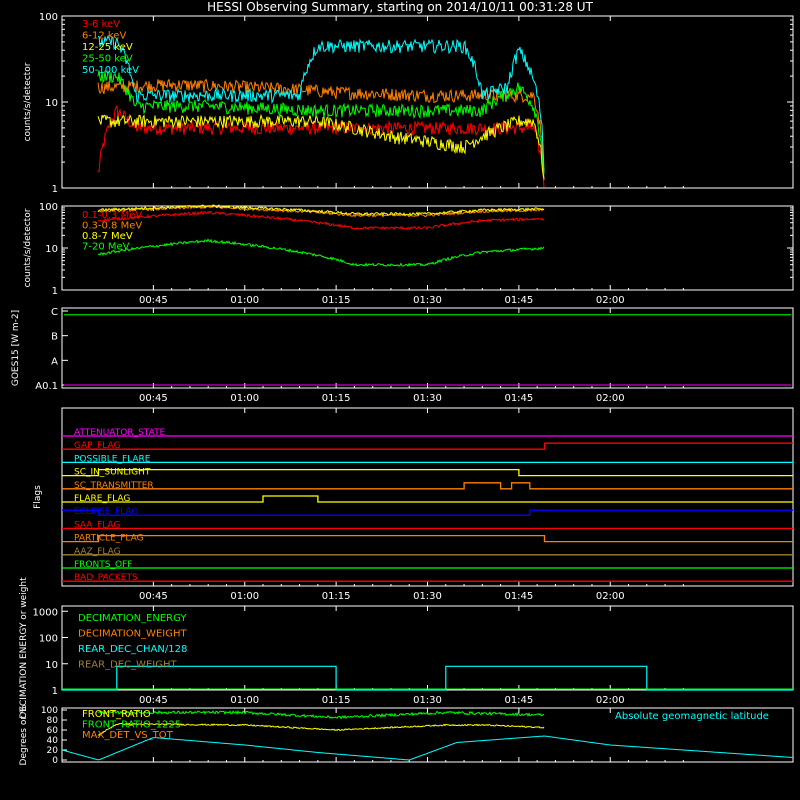 Image resolution: width=800 pixels, height=800 pixels. Describe the element at coordinates (244, 300) in the screenshot. I see `high-energy-panel-xtick-label: 01:00` at that location.